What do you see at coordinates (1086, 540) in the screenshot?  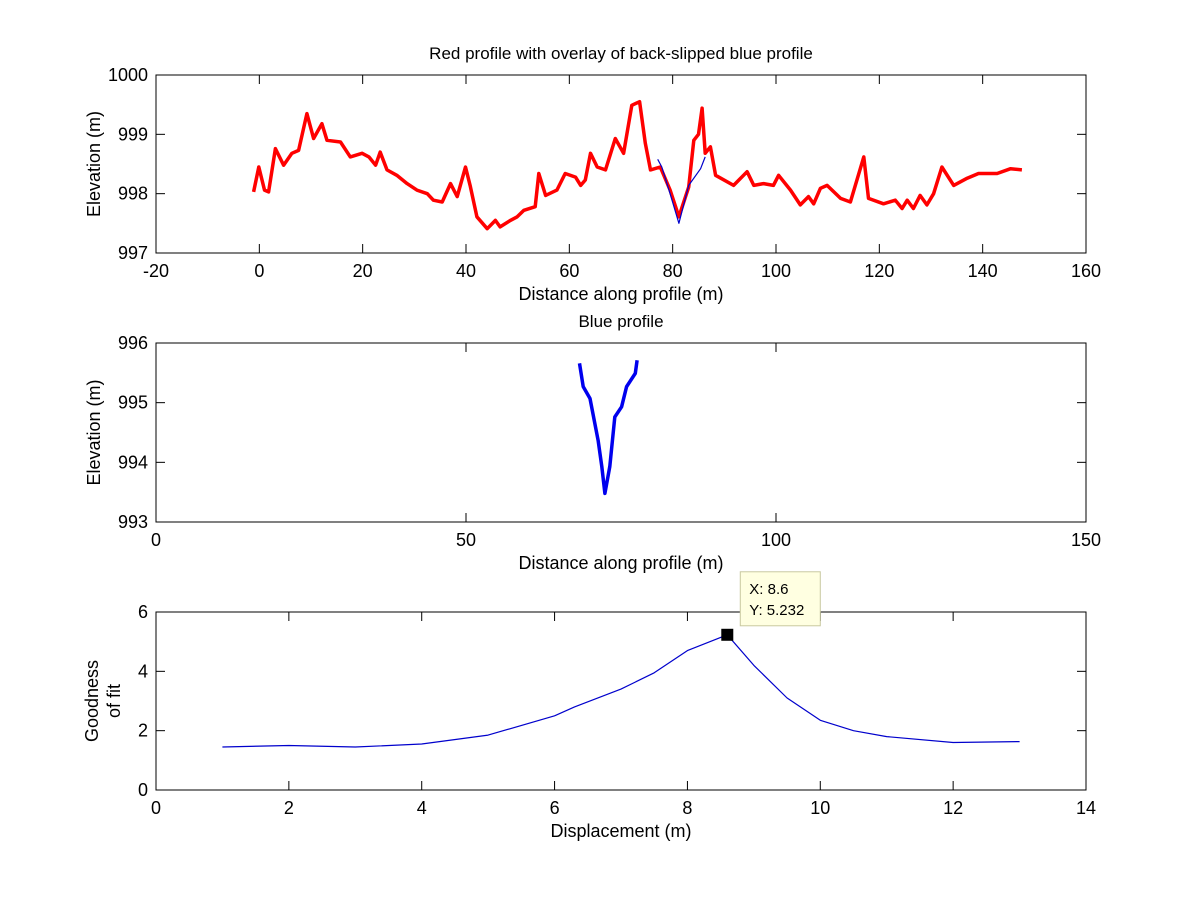 I see `x-tick-label: 150` at bounding box center [1086, 540].